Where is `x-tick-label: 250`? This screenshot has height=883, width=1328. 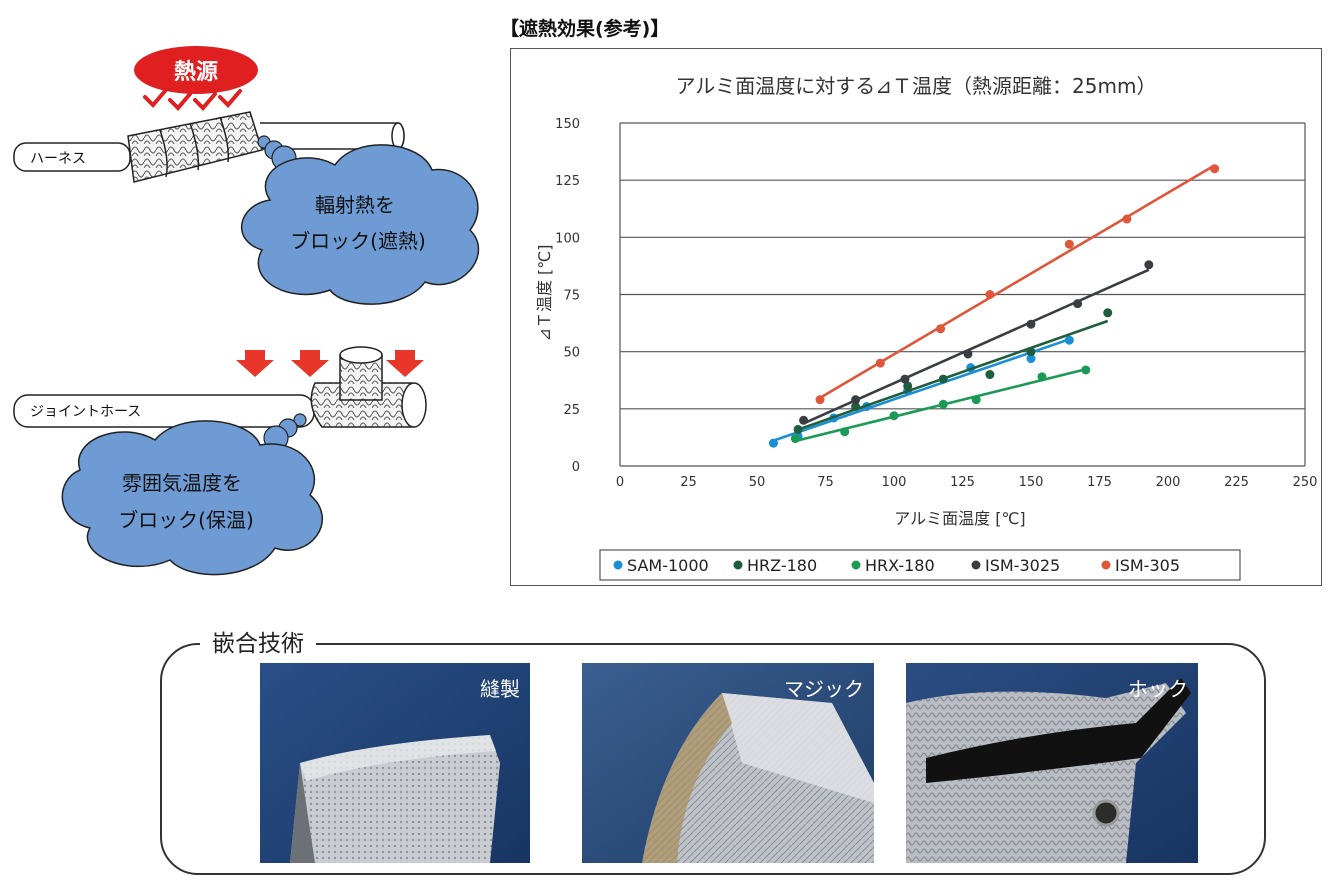 x-tick-label: 250 is located at coordinates (1305, 482).